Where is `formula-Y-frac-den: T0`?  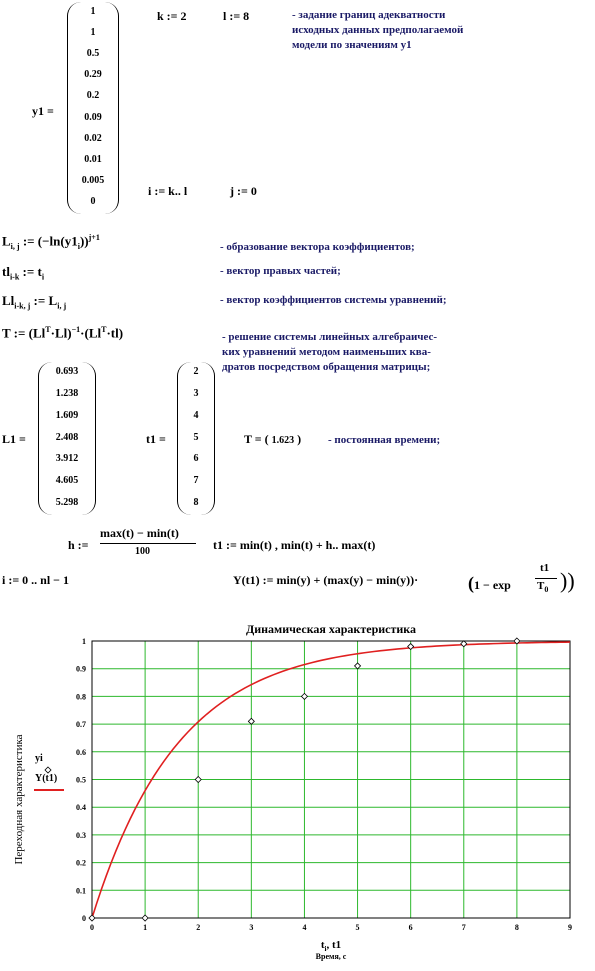 formula-Y-frac-den: T0 is located at coordinates (543, 587).